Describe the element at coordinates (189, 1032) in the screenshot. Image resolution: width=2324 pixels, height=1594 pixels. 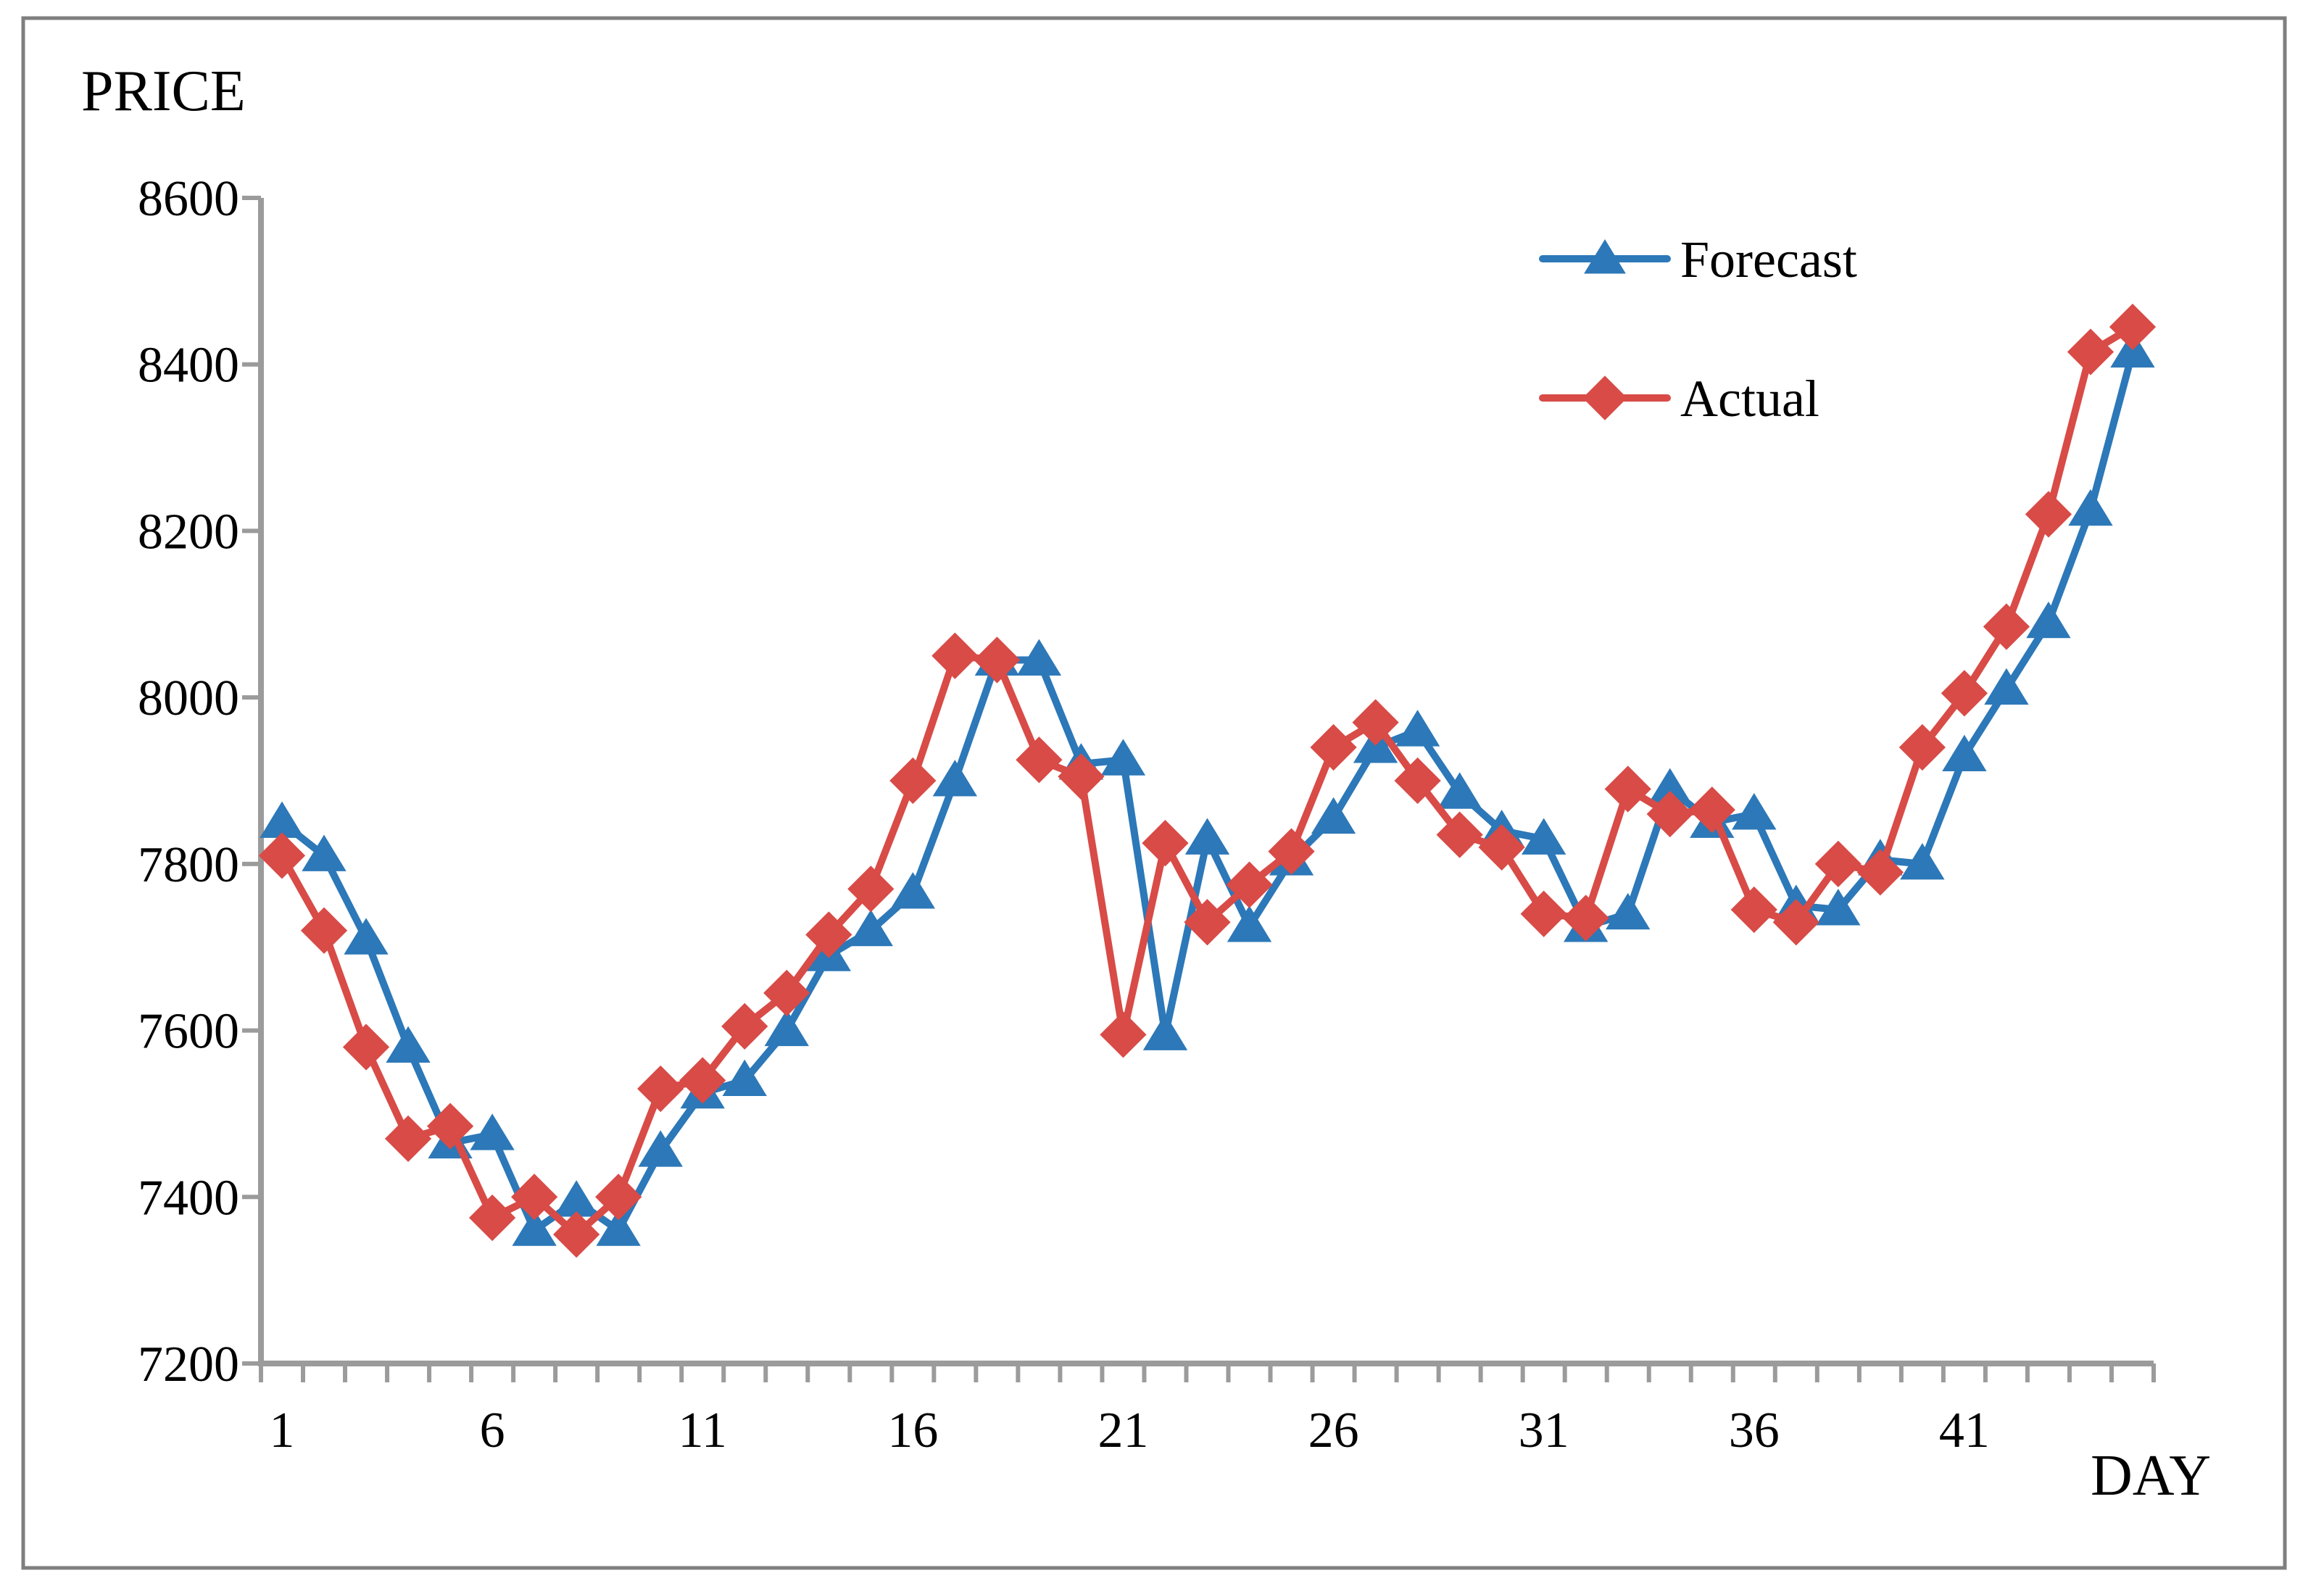
I see `y-tick-label: 7600` at that location.